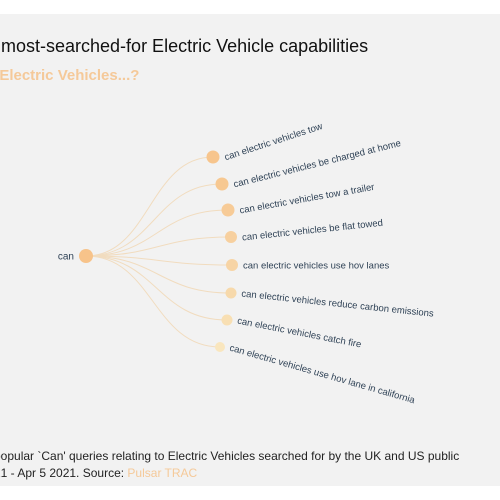 The image size is (500, 500). I want to click on query-node-label: can electric vehicles tow, so click(273, 142).